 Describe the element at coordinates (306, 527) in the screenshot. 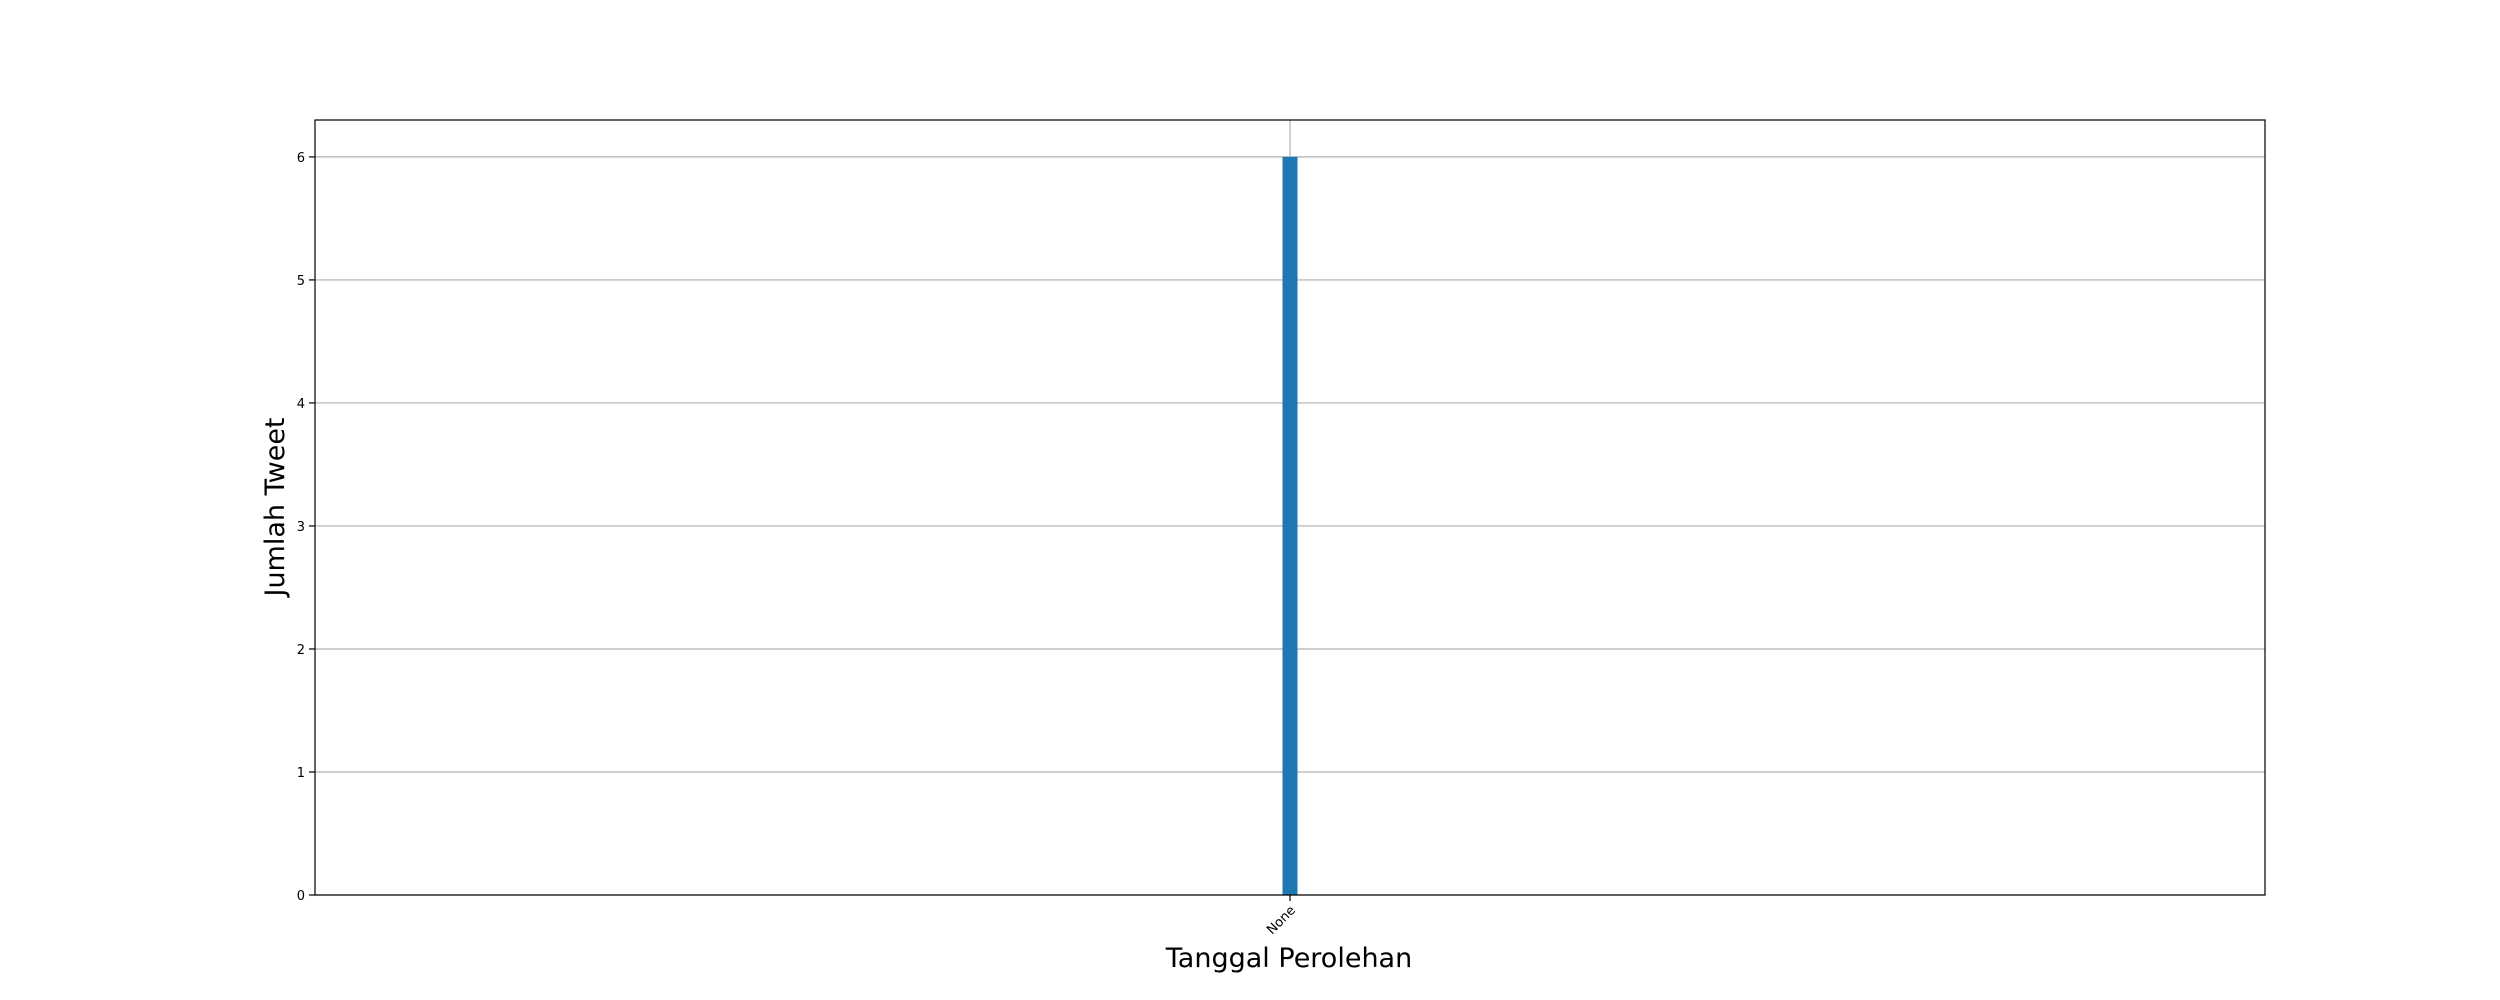

I see `y-axis-ticks: 0 1 2 3 4 5 6` at that location.